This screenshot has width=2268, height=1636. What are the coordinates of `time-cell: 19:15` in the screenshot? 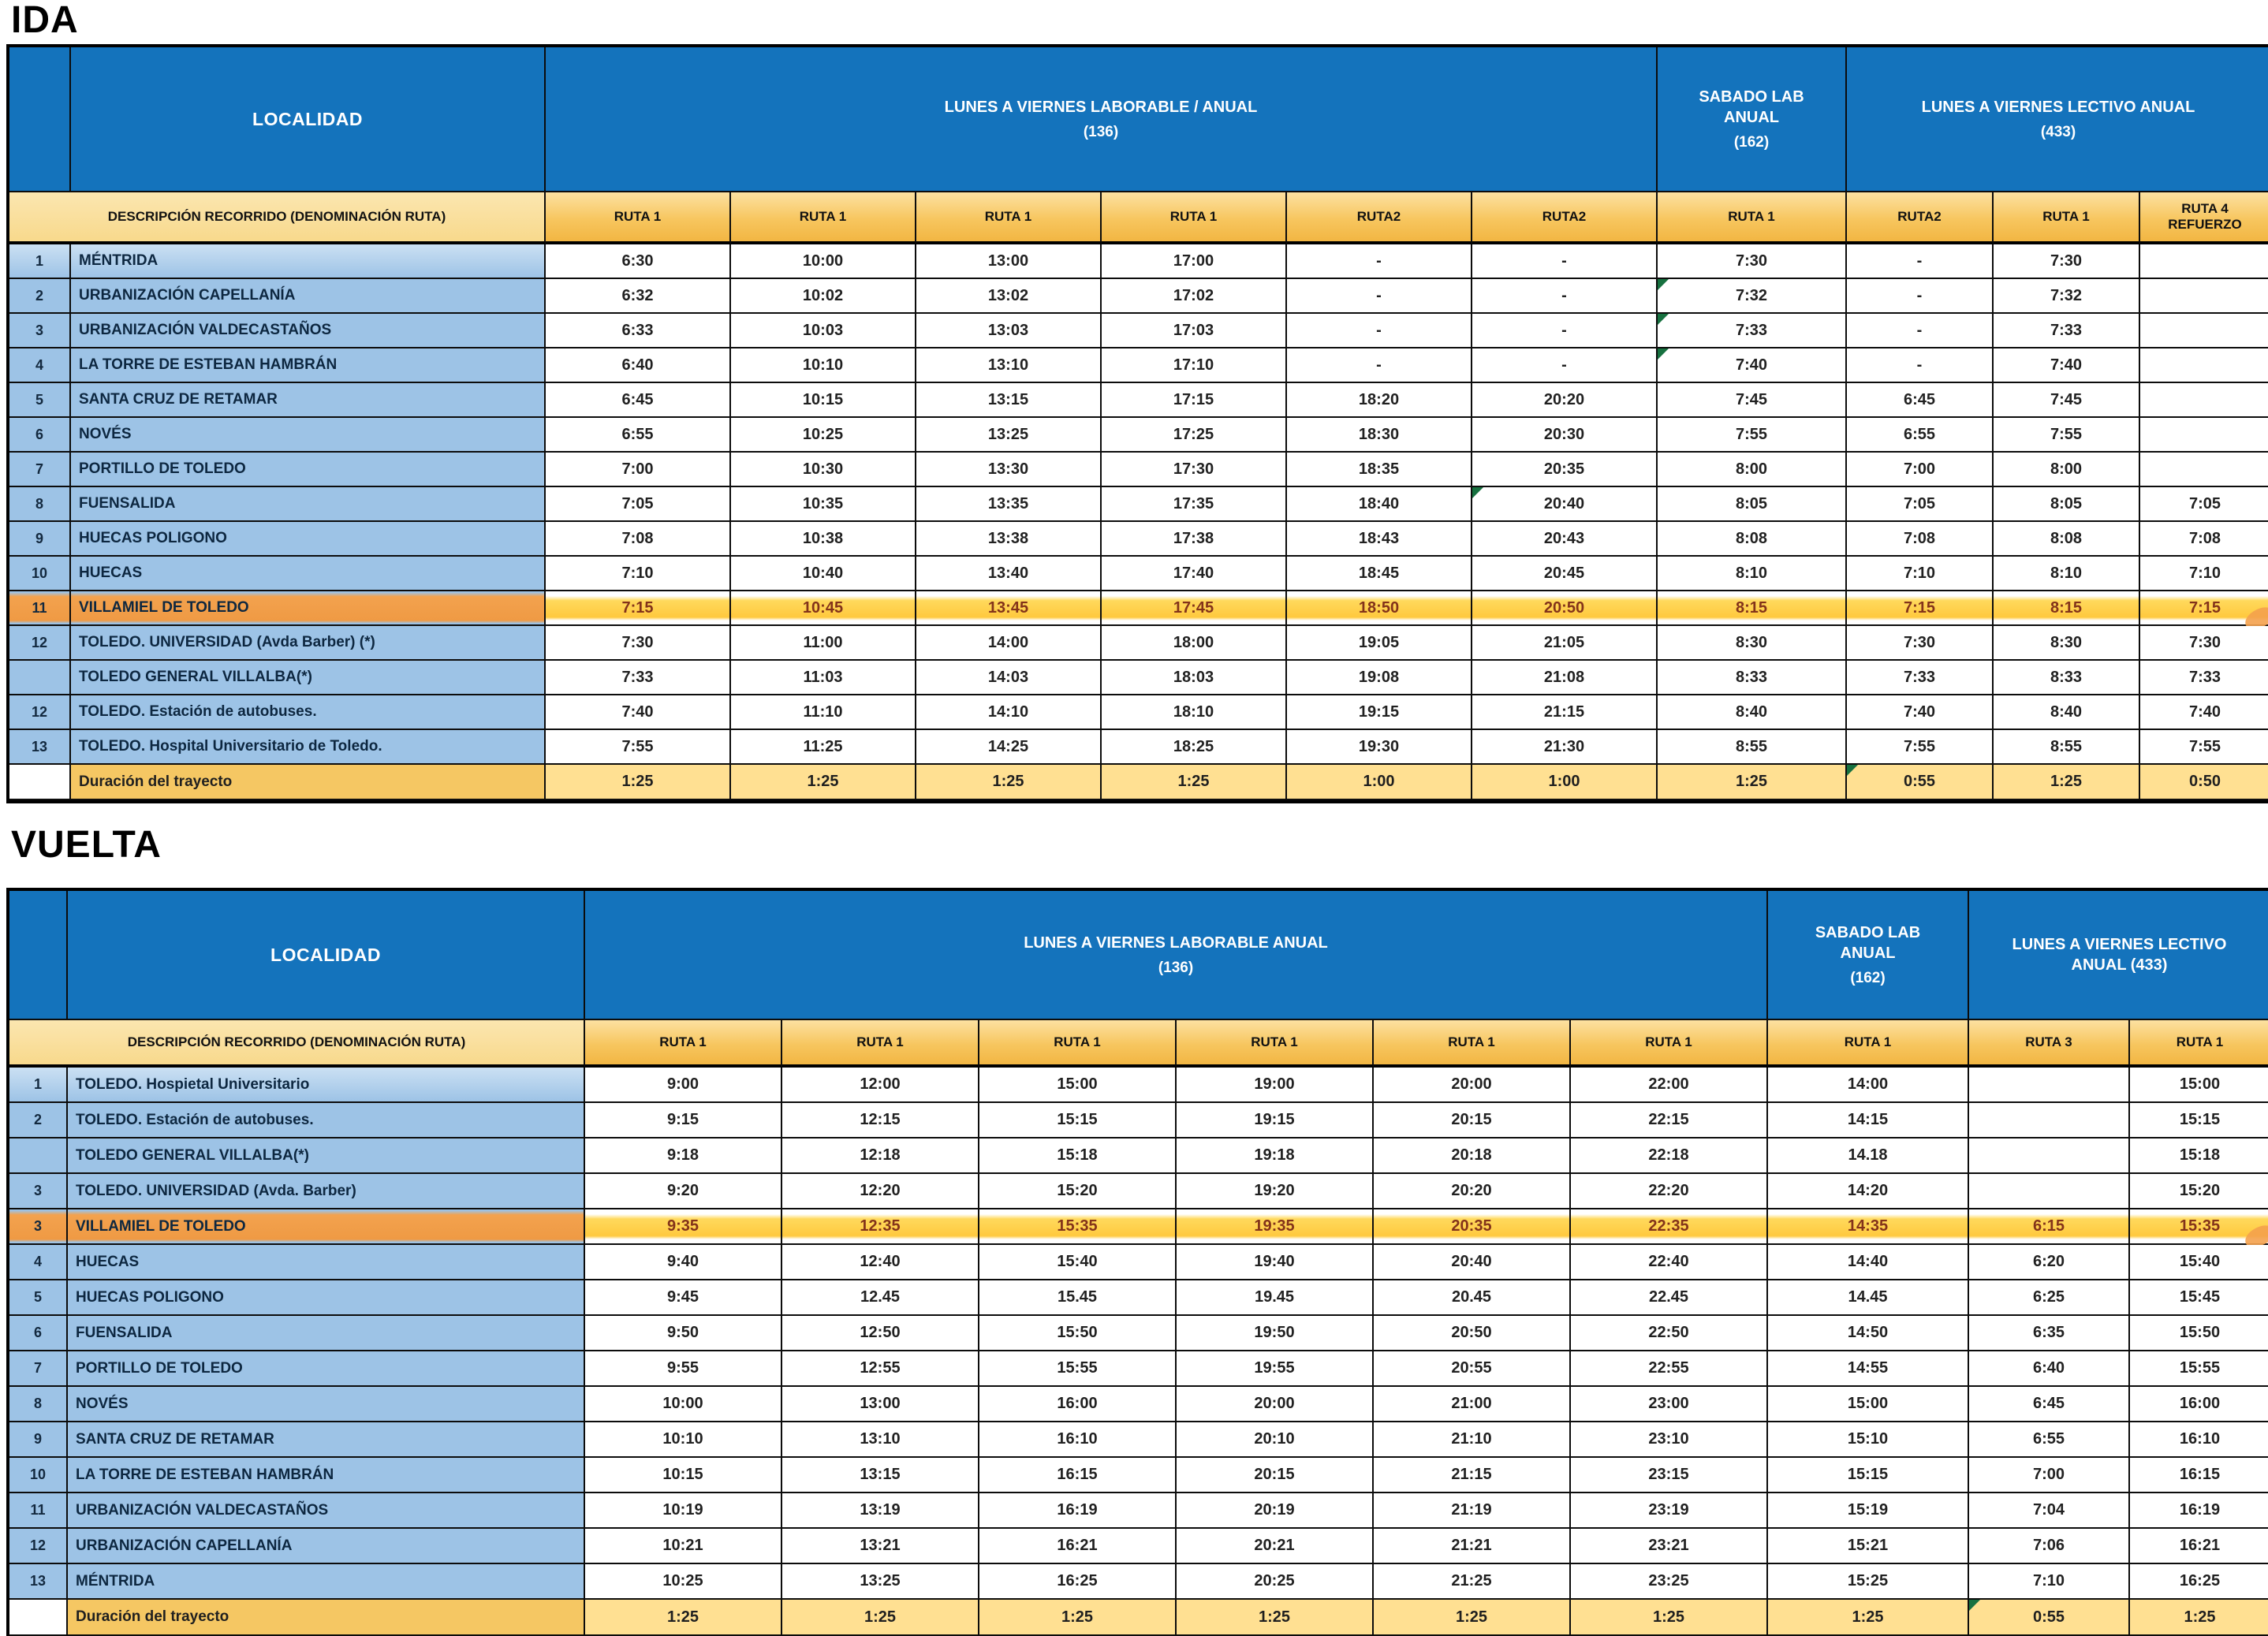 It's located at (1379, 712).